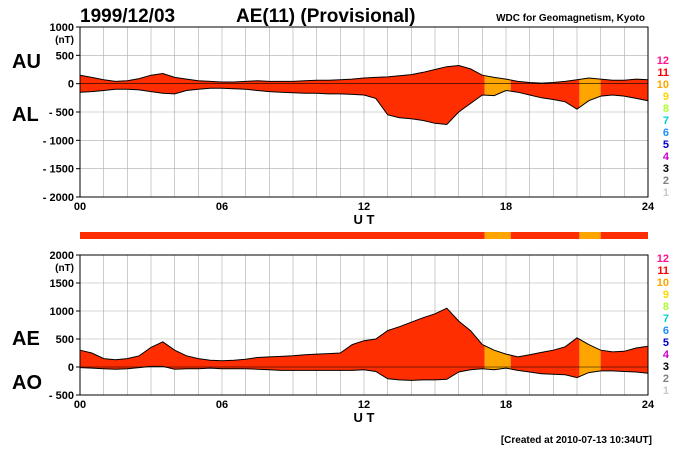  What do you see at coordinates (71, 368) in the screenshot?
I see `chart1-ytick-label: 0` at bounding box center [71, 368].